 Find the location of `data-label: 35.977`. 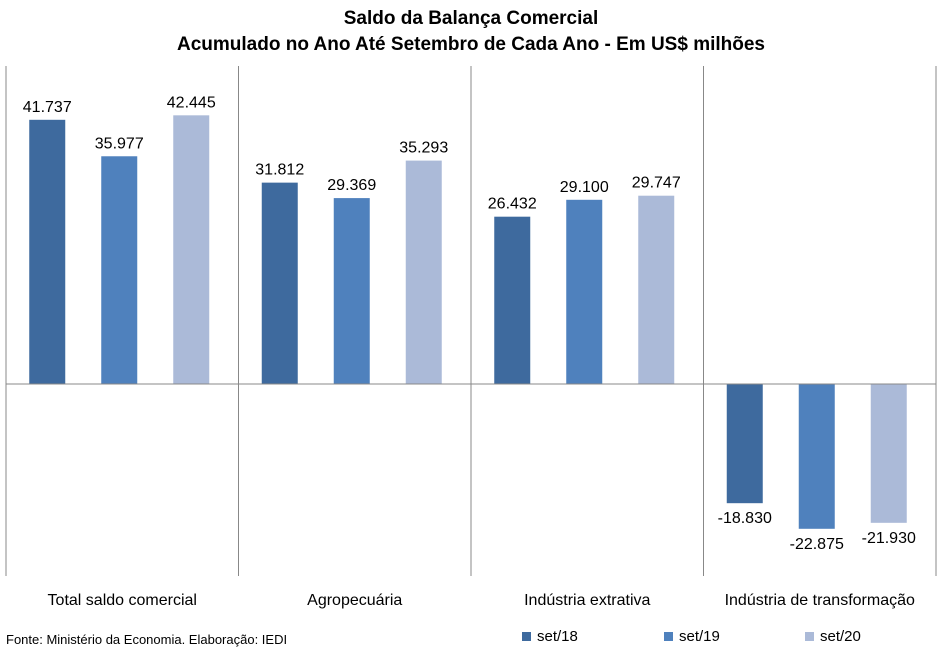

data-label: 35.977 is located at coordinates (119, 143).